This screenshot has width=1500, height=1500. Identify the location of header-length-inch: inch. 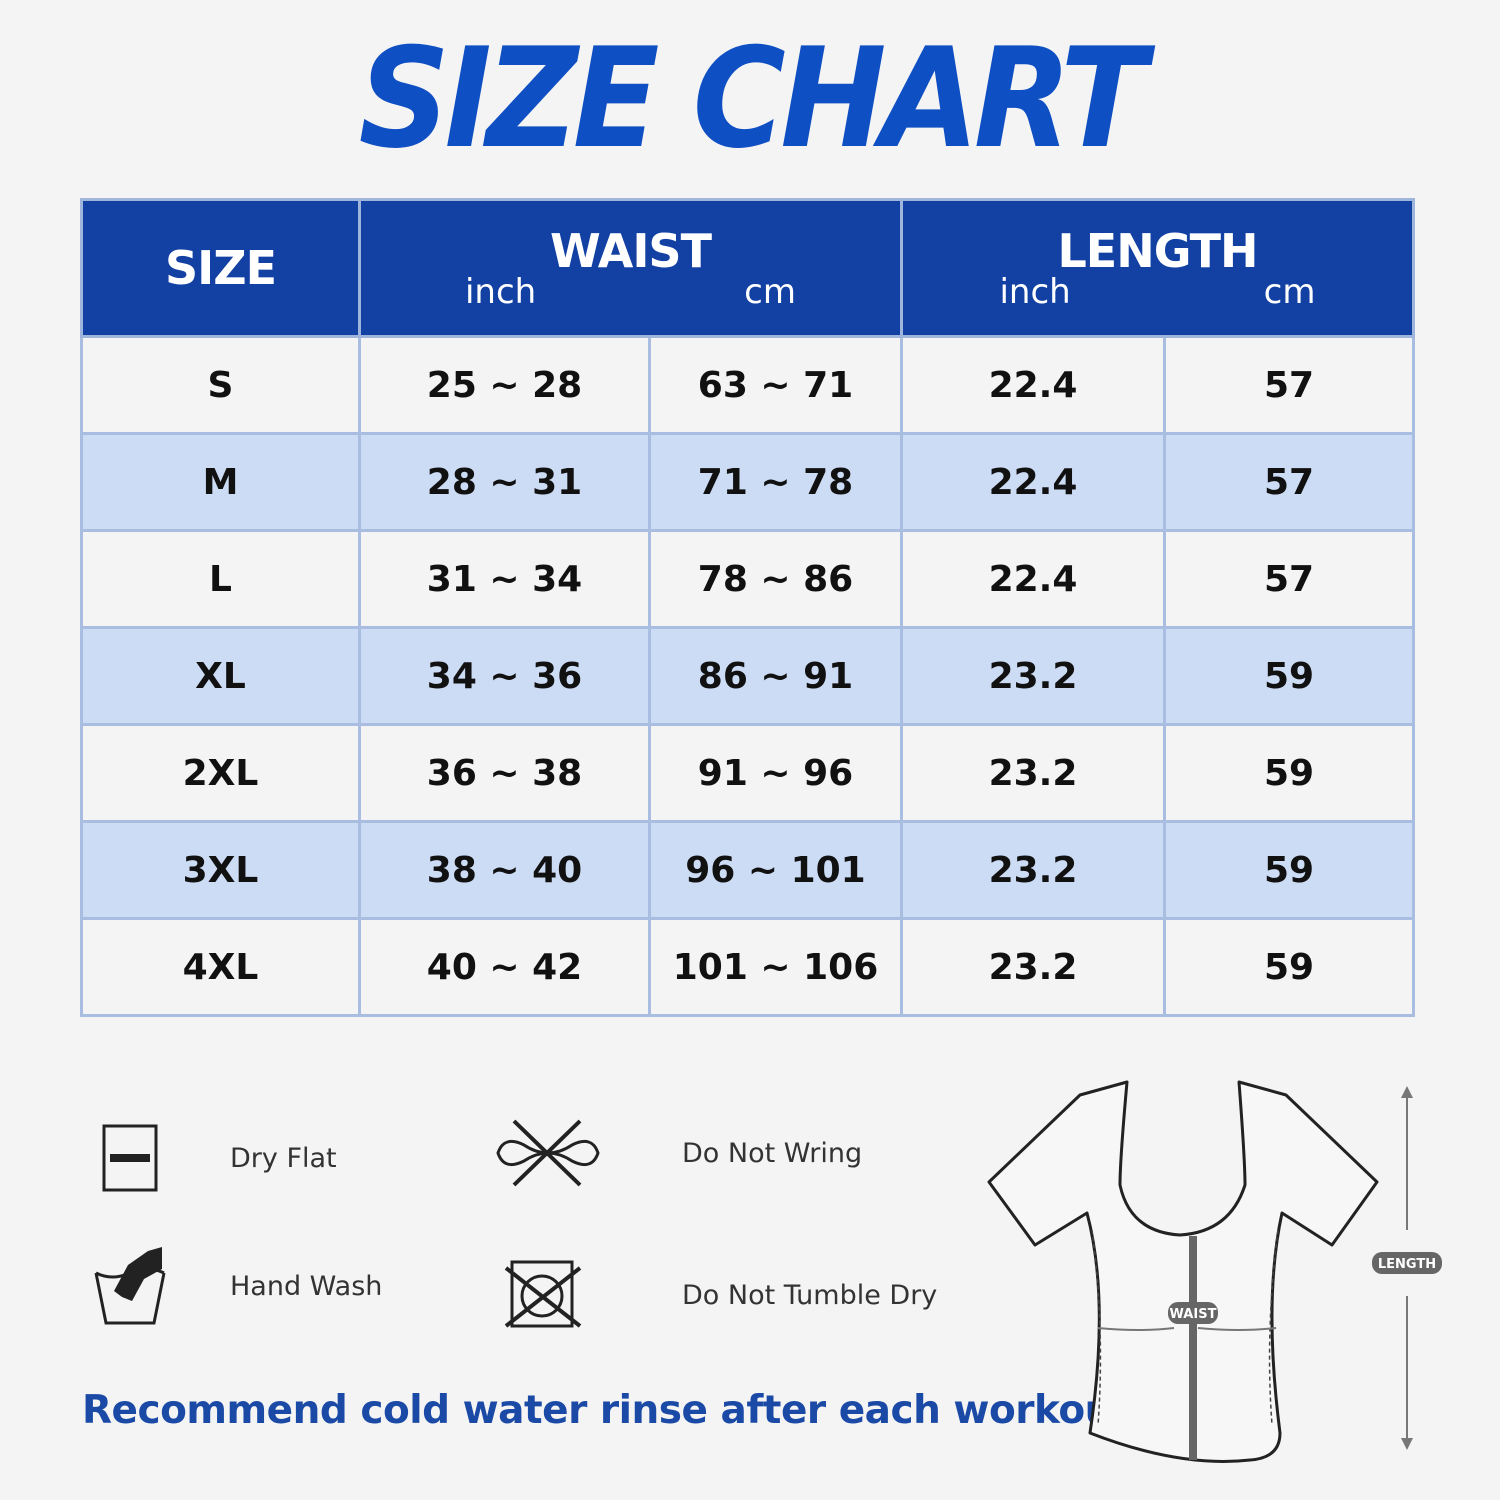
(1035, 292).